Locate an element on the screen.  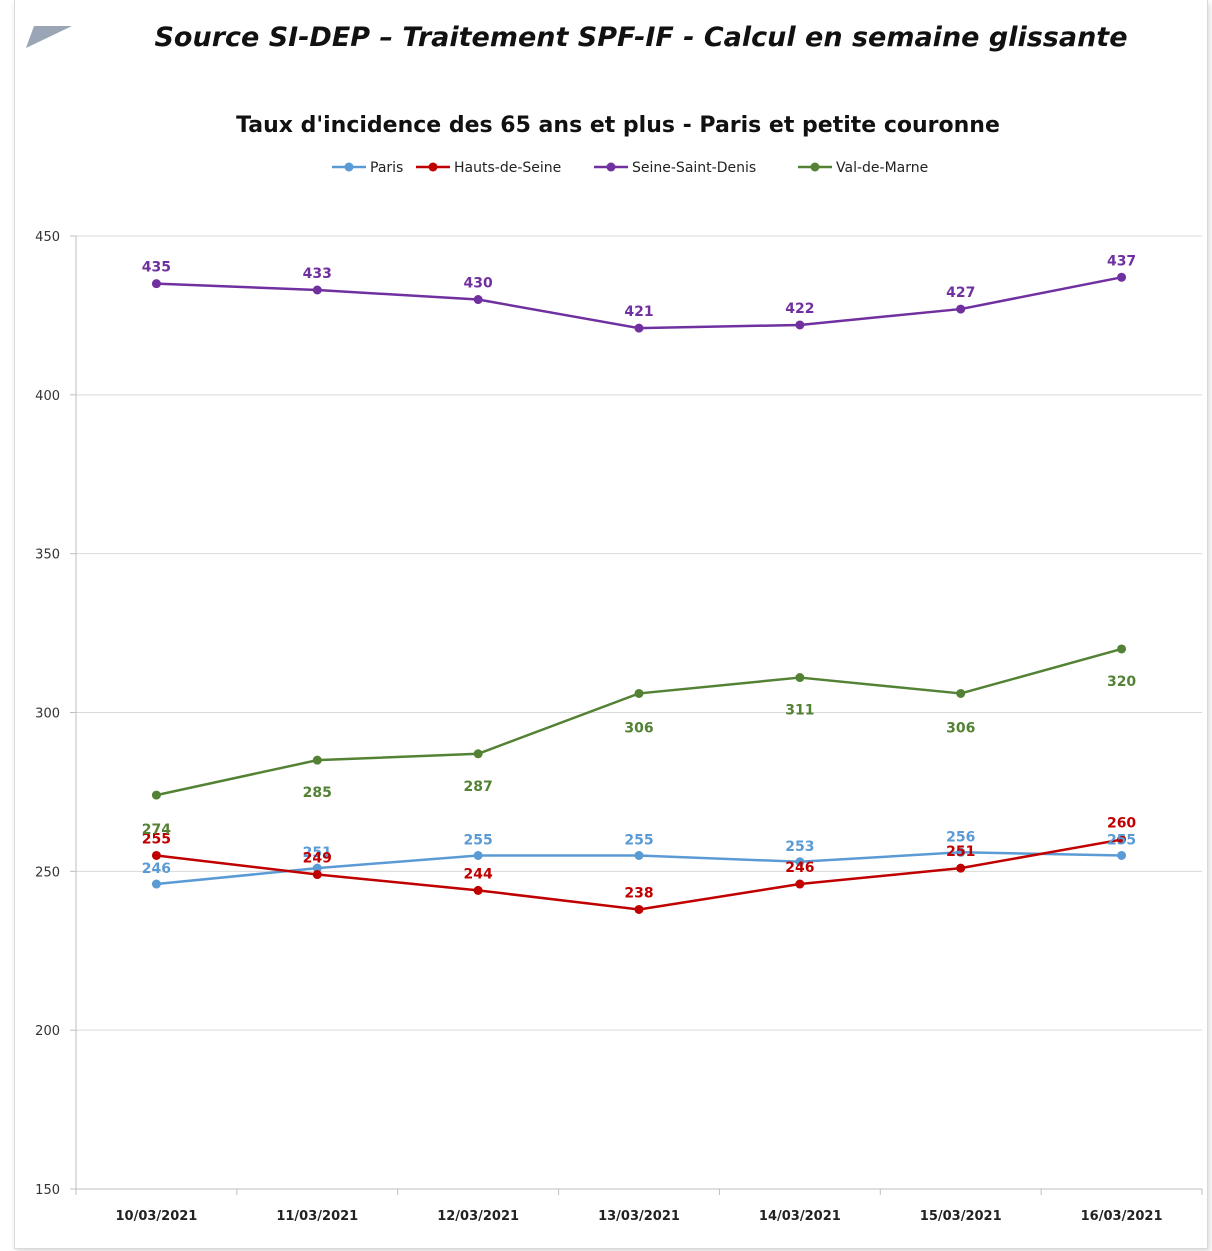
data-label: 249 is located at coordinates (317, 859).